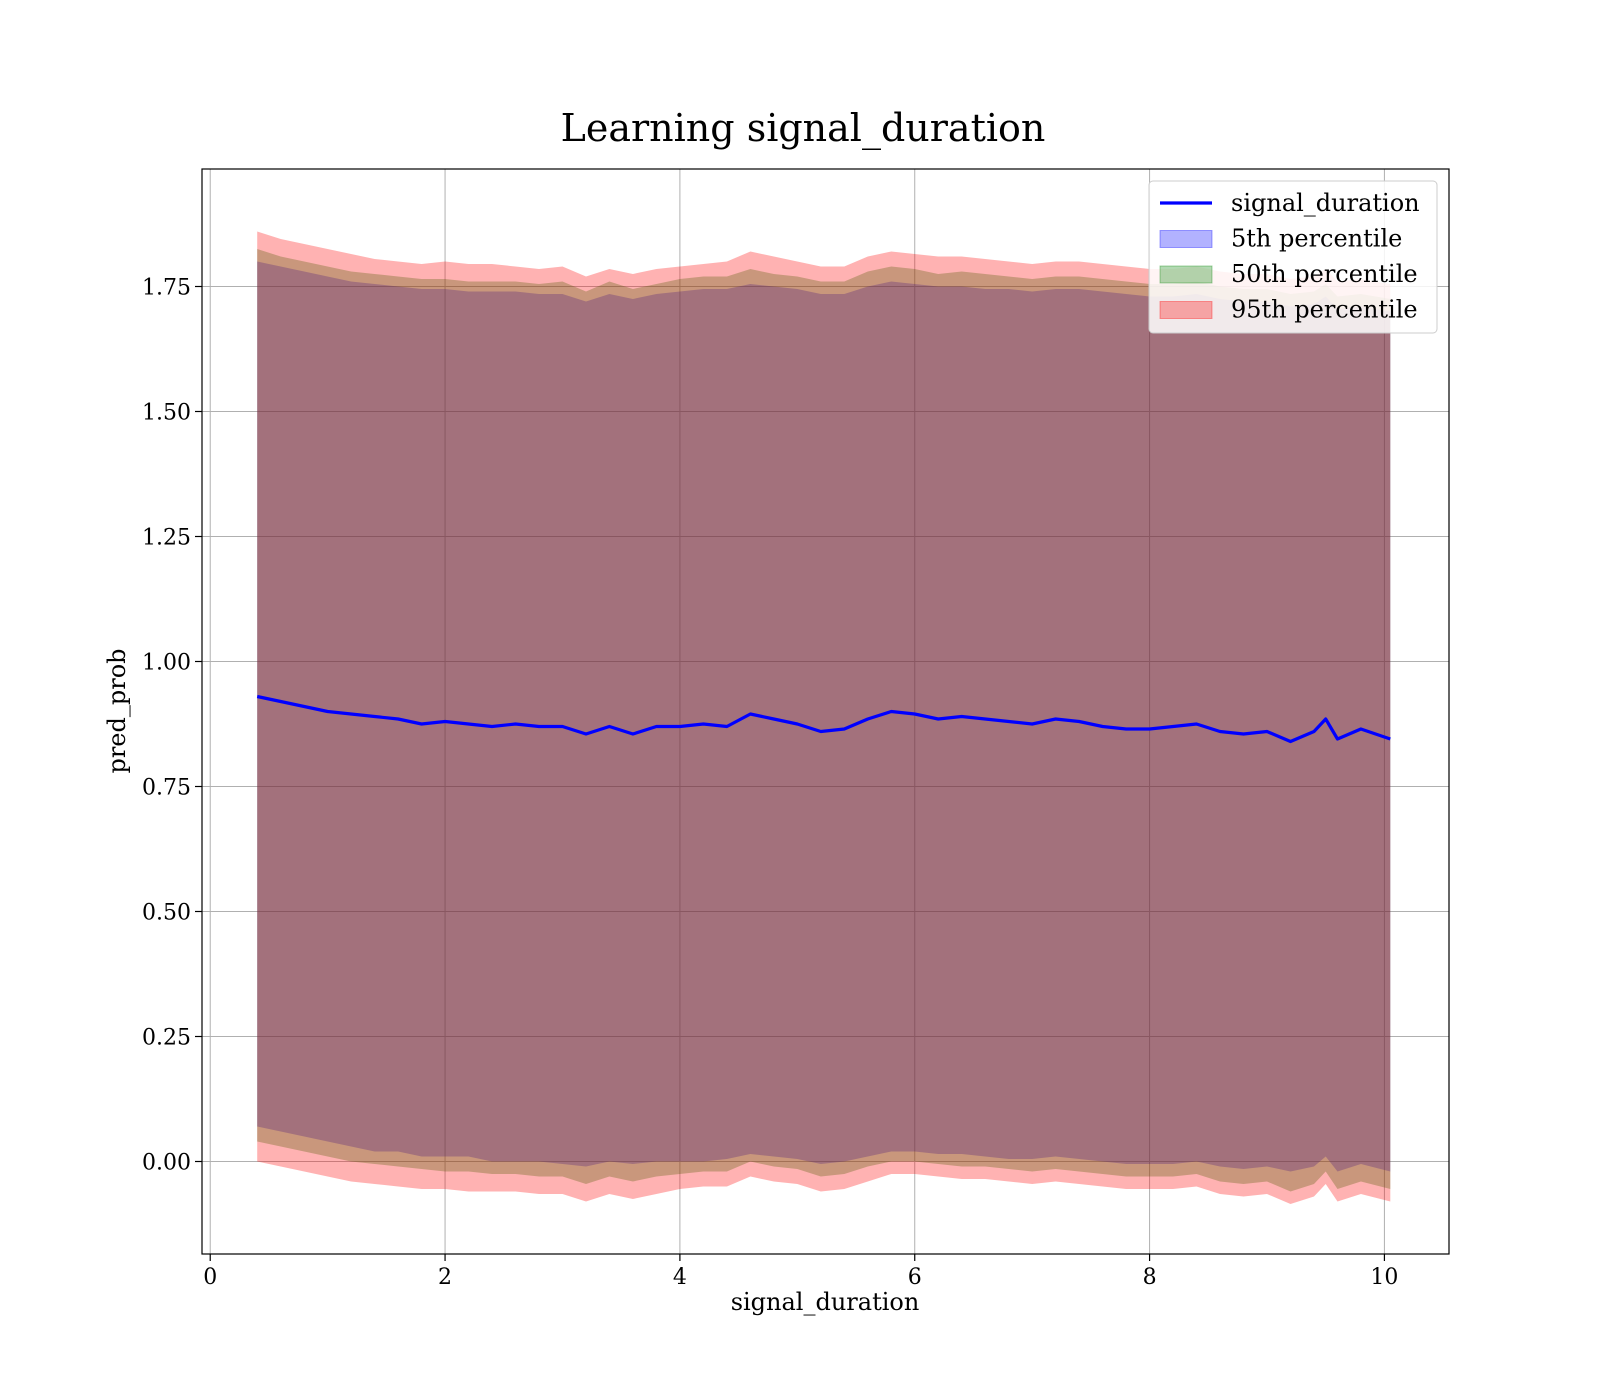  I want to click on x-tick-label: 2, so click(445, 1277).